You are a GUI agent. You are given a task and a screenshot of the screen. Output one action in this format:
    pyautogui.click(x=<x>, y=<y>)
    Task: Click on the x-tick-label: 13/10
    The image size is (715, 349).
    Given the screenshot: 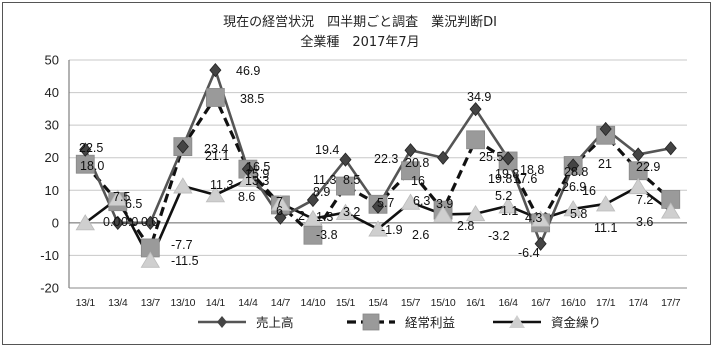 What is the action you would take?
    pyautogui.click(x=182, y=303)
    